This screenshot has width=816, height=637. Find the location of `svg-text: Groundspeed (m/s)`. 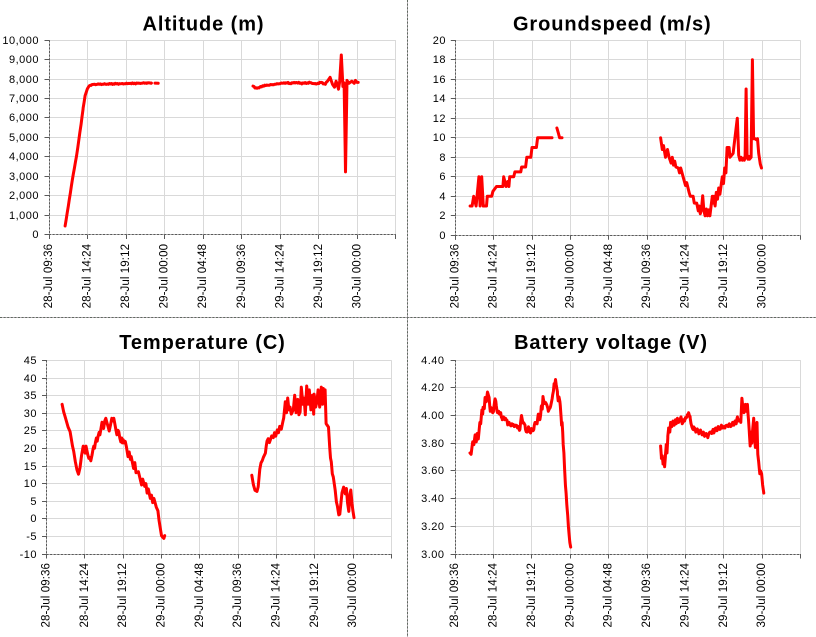

svg-text: Groundspeed (m/s) is located at coordinates (612, 25).